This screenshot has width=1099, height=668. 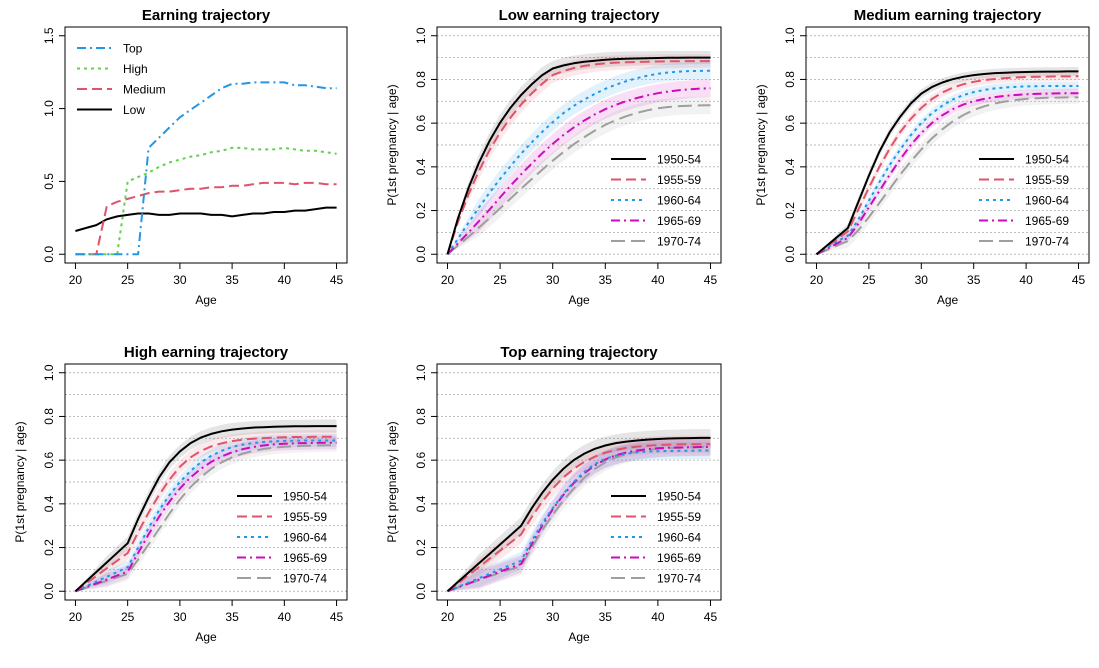 I want to click on panel-title: High earning trajectory, so click(x=206, y=352).